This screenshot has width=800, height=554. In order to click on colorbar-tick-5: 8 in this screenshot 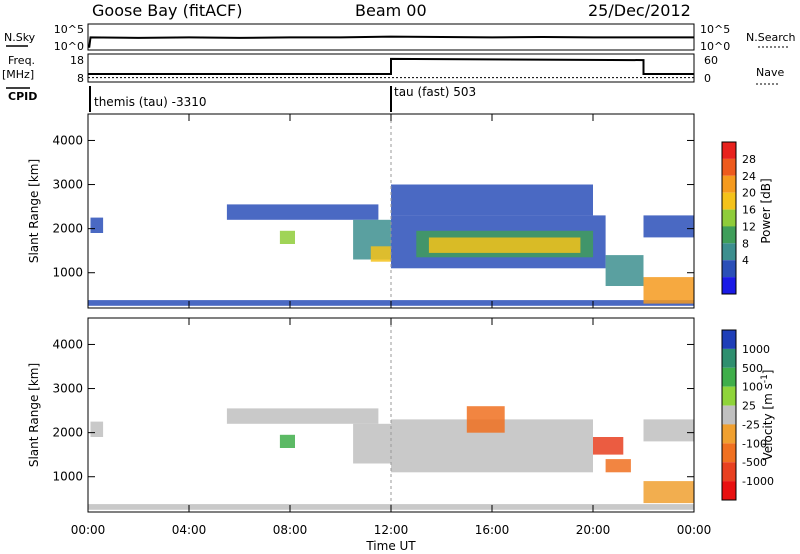, I will do `click(745, 243)`.